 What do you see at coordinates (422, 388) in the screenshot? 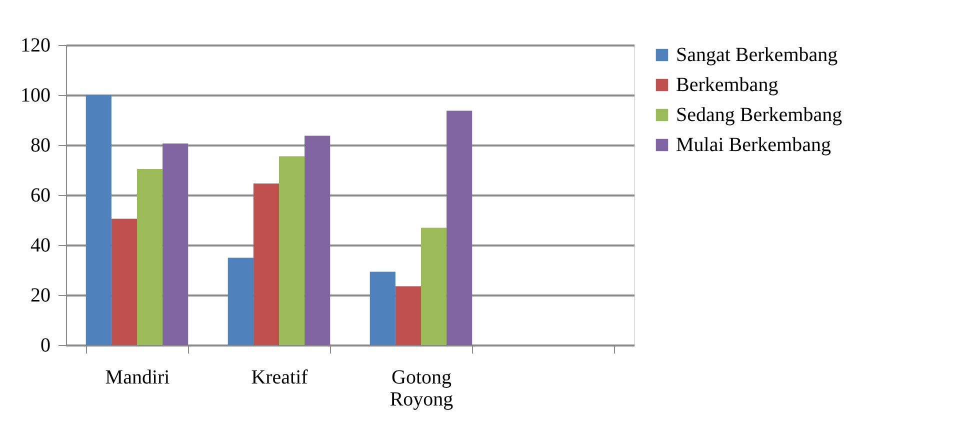
I see `x-tick-label: Gotong Royong` at bounding box center [422, 388].